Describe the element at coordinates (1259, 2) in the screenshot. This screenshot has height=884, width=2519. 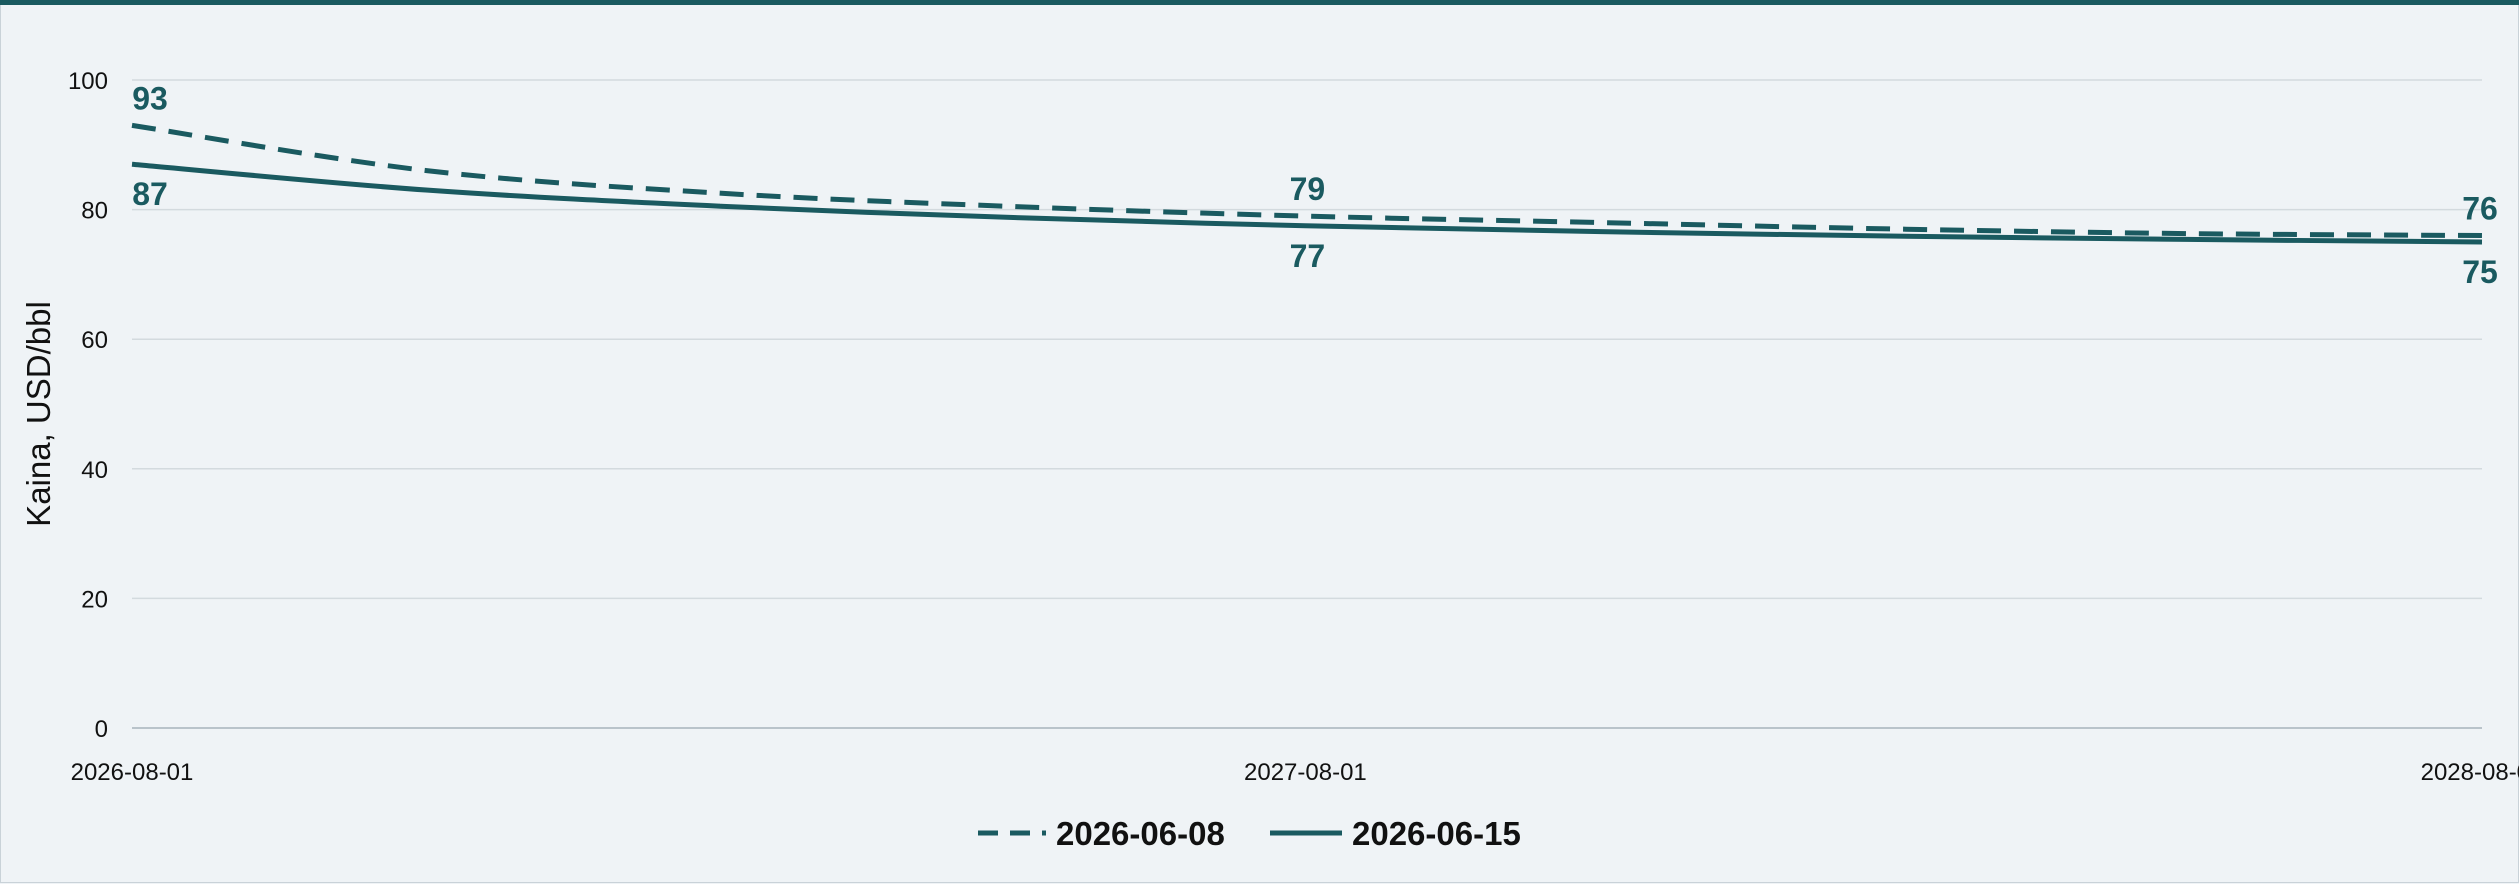
I see `top-accent-bar` at that location.